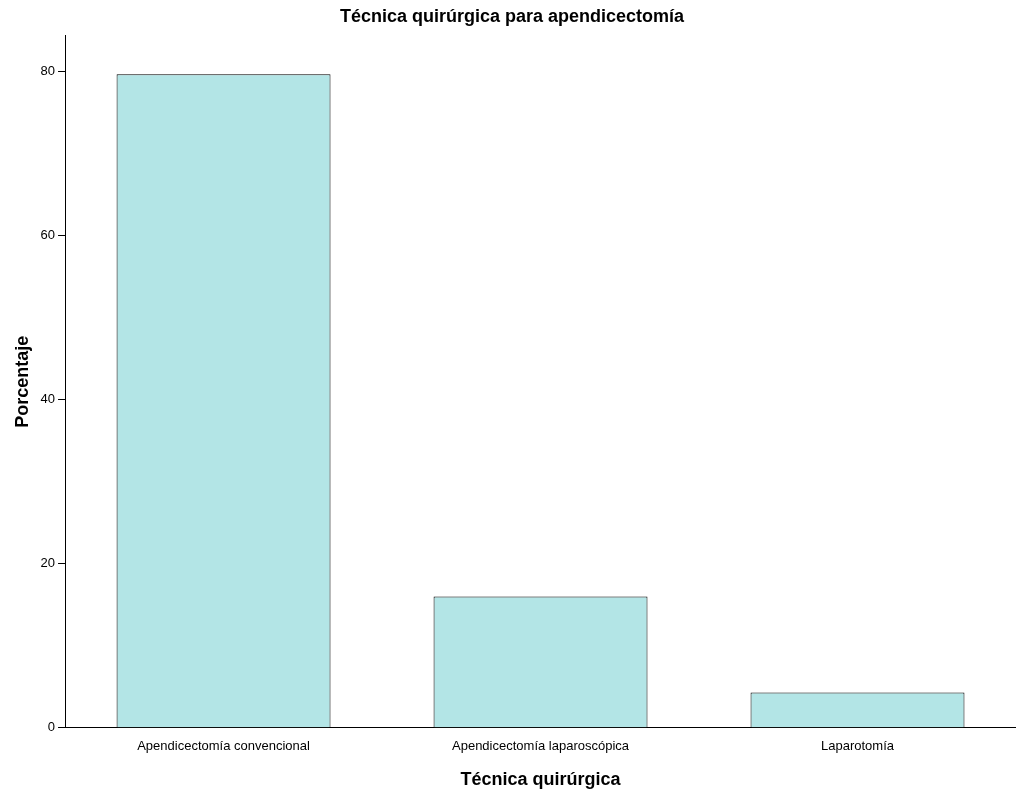  I want to click on x-tick-label: Laparotomía, so click(858, 746).